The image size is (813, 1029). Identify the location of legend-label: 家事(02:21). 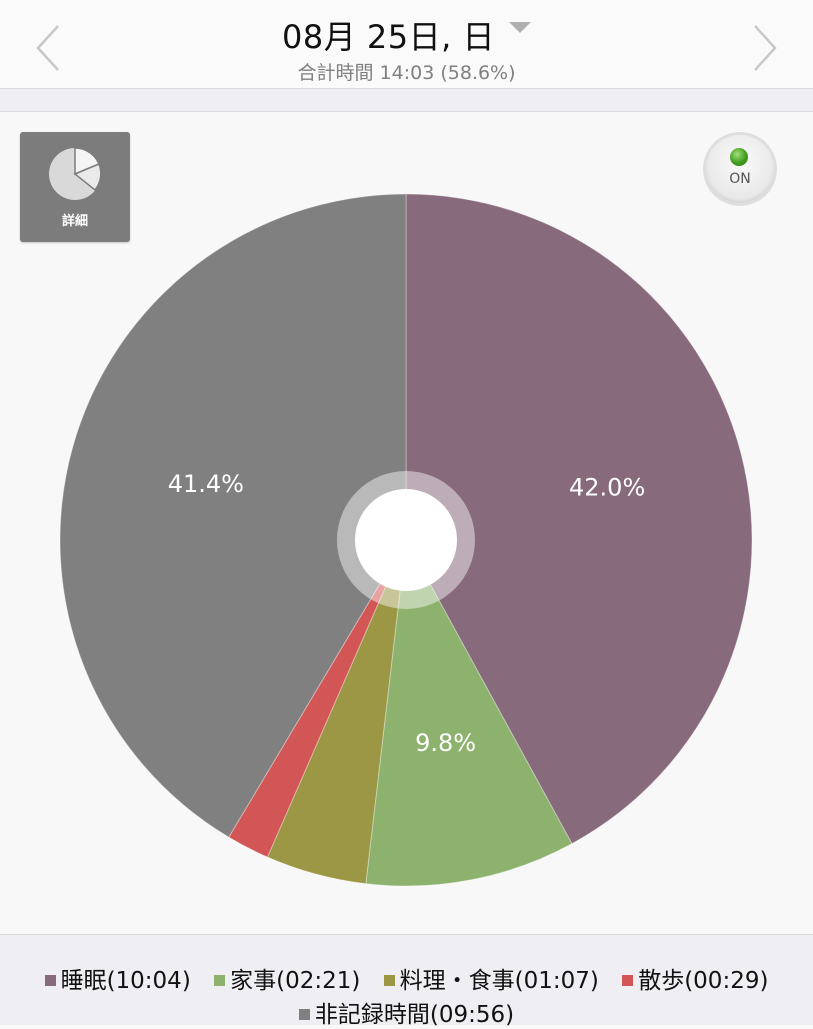
(295, 981).